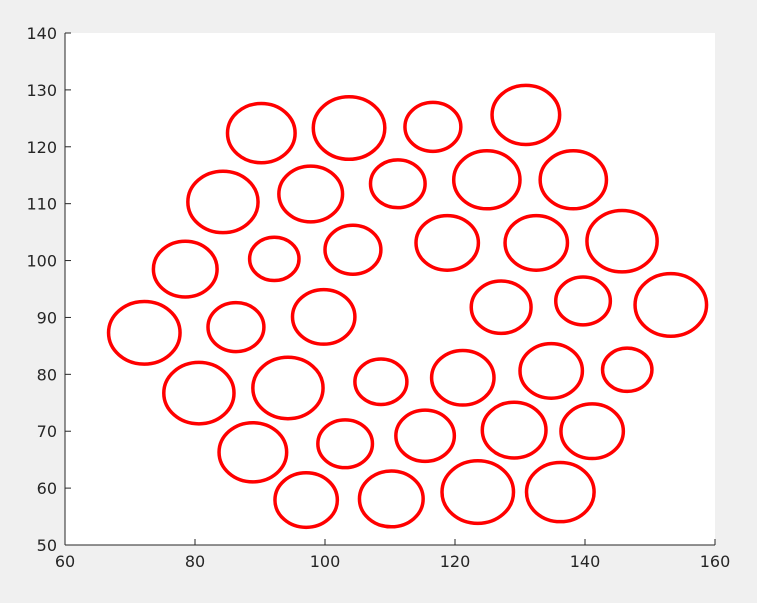  What do you see at coordinates (47, 317) in the screenshot?
I see `y-tick-label: 90` at bounding box center [47, 317].